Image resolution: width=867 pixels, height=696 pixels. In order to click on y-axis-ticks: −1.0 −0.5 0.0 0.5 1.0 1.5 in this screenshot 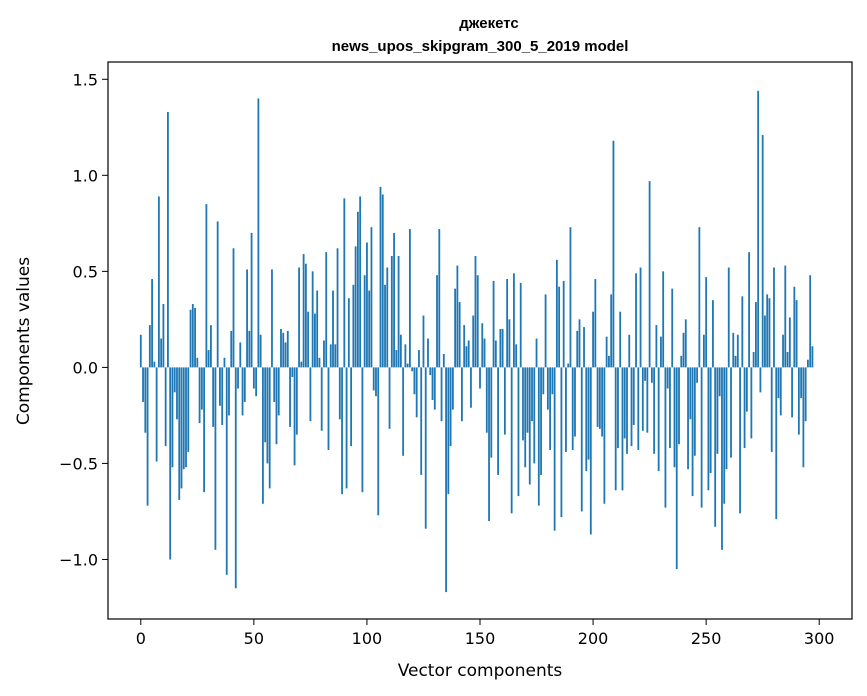, I will do `click(83, 319)`.